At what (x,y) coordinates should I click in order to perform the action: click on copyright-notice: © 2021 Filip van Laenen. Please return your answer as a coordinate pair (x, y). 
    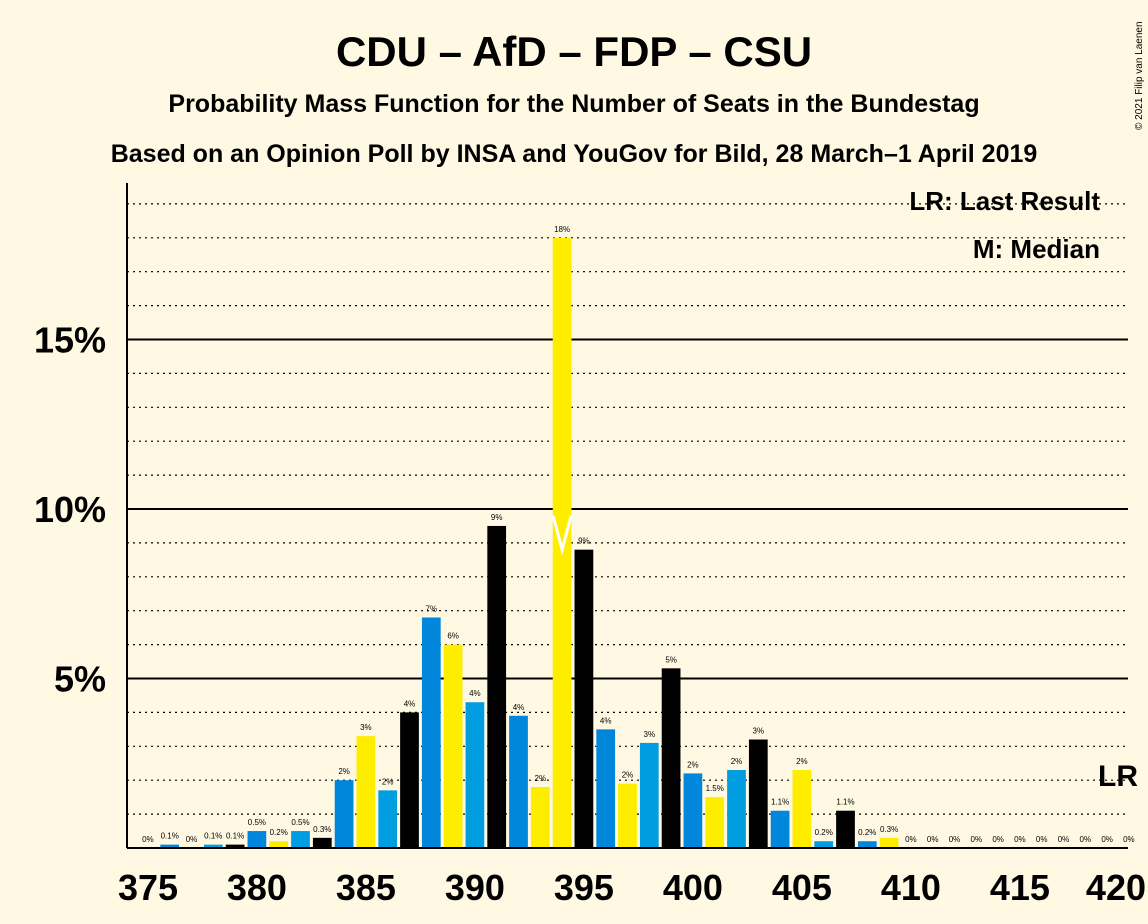
    Looking at the image, I should click on (1139, 75).